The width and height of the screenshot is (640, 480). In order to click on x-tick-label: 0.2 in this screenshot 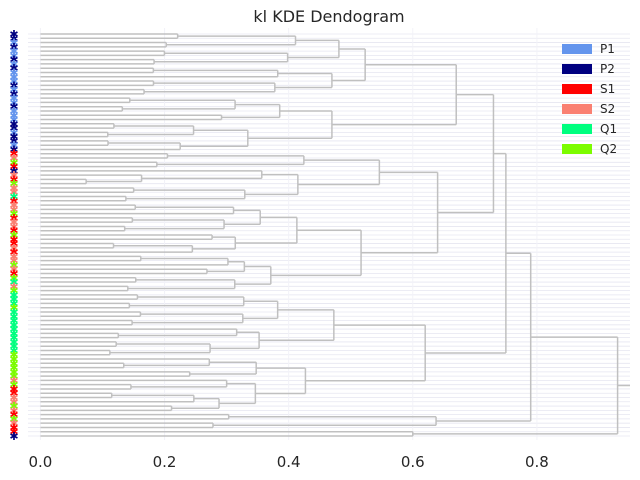, I will do `click(165, 462)`.